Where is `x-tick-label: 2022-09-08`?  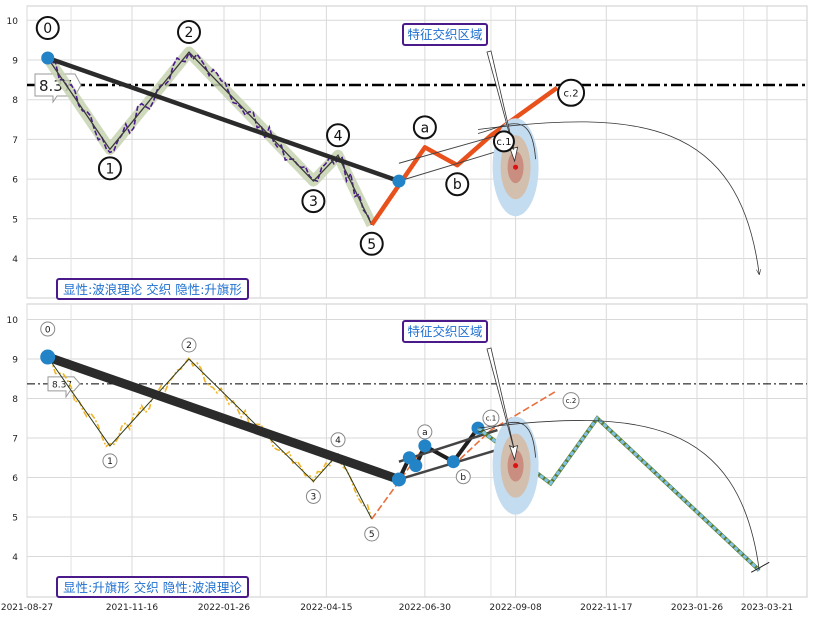 x-tick-label: 2022-09-08 is located at coordinates (515, 608).